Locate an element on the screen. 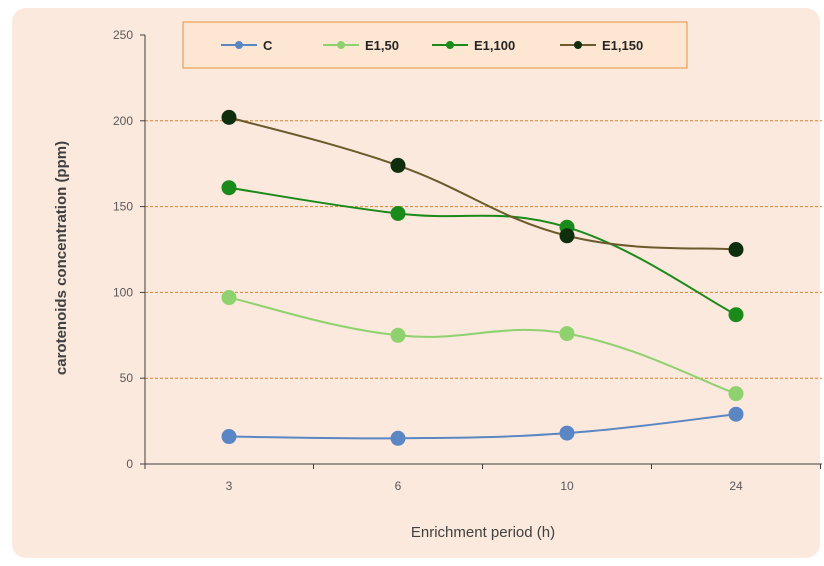  x-tick-label-6: 6 is located at coordinates (398, 486).